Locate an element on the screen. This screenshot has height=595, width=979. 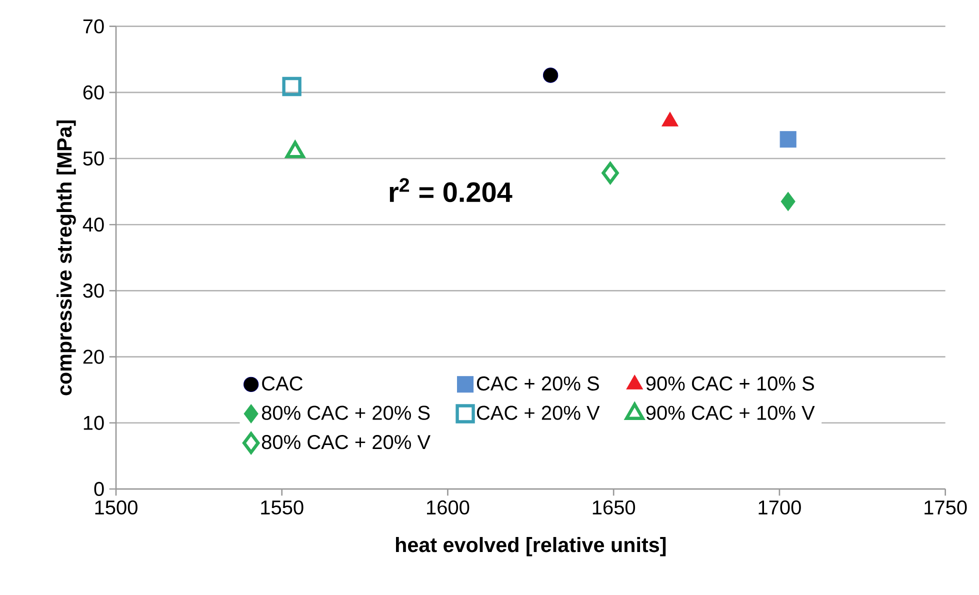
legend-label: CAC + 20% S is located at coordinates (537, 383).